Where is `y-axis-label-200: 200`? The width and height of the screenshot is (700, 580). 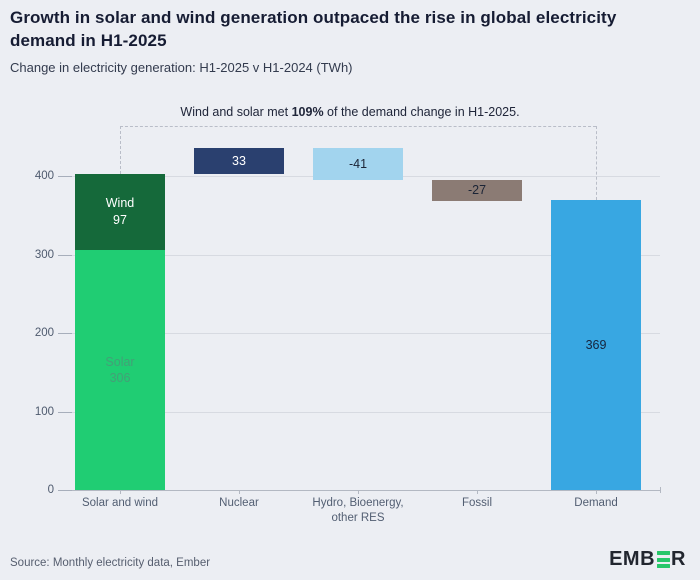
y-axis-label-200: 200 is located at coordinates (44, 333).